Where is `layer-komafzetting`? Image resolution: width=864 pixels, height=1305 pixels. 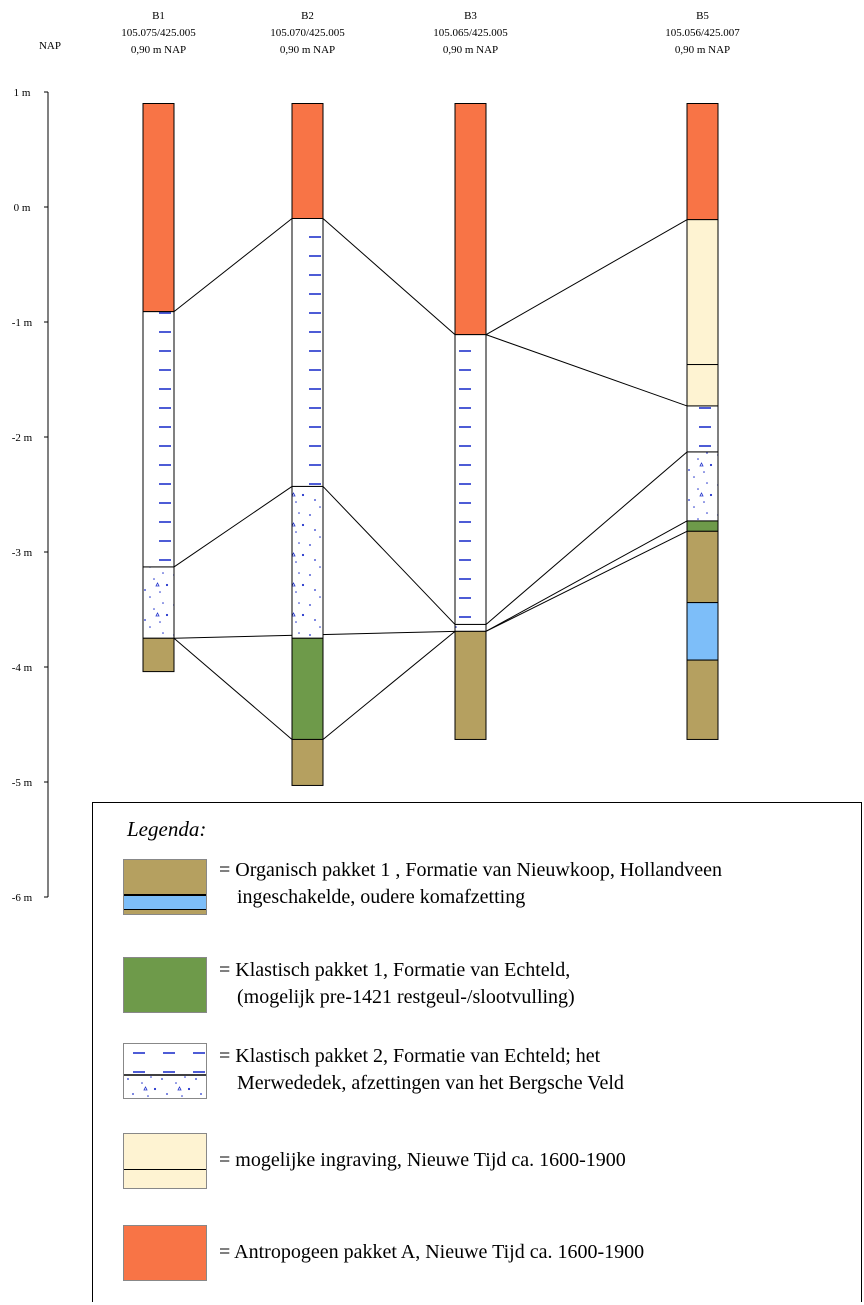 layer-komafzetting is located at coordinates (702, 631).